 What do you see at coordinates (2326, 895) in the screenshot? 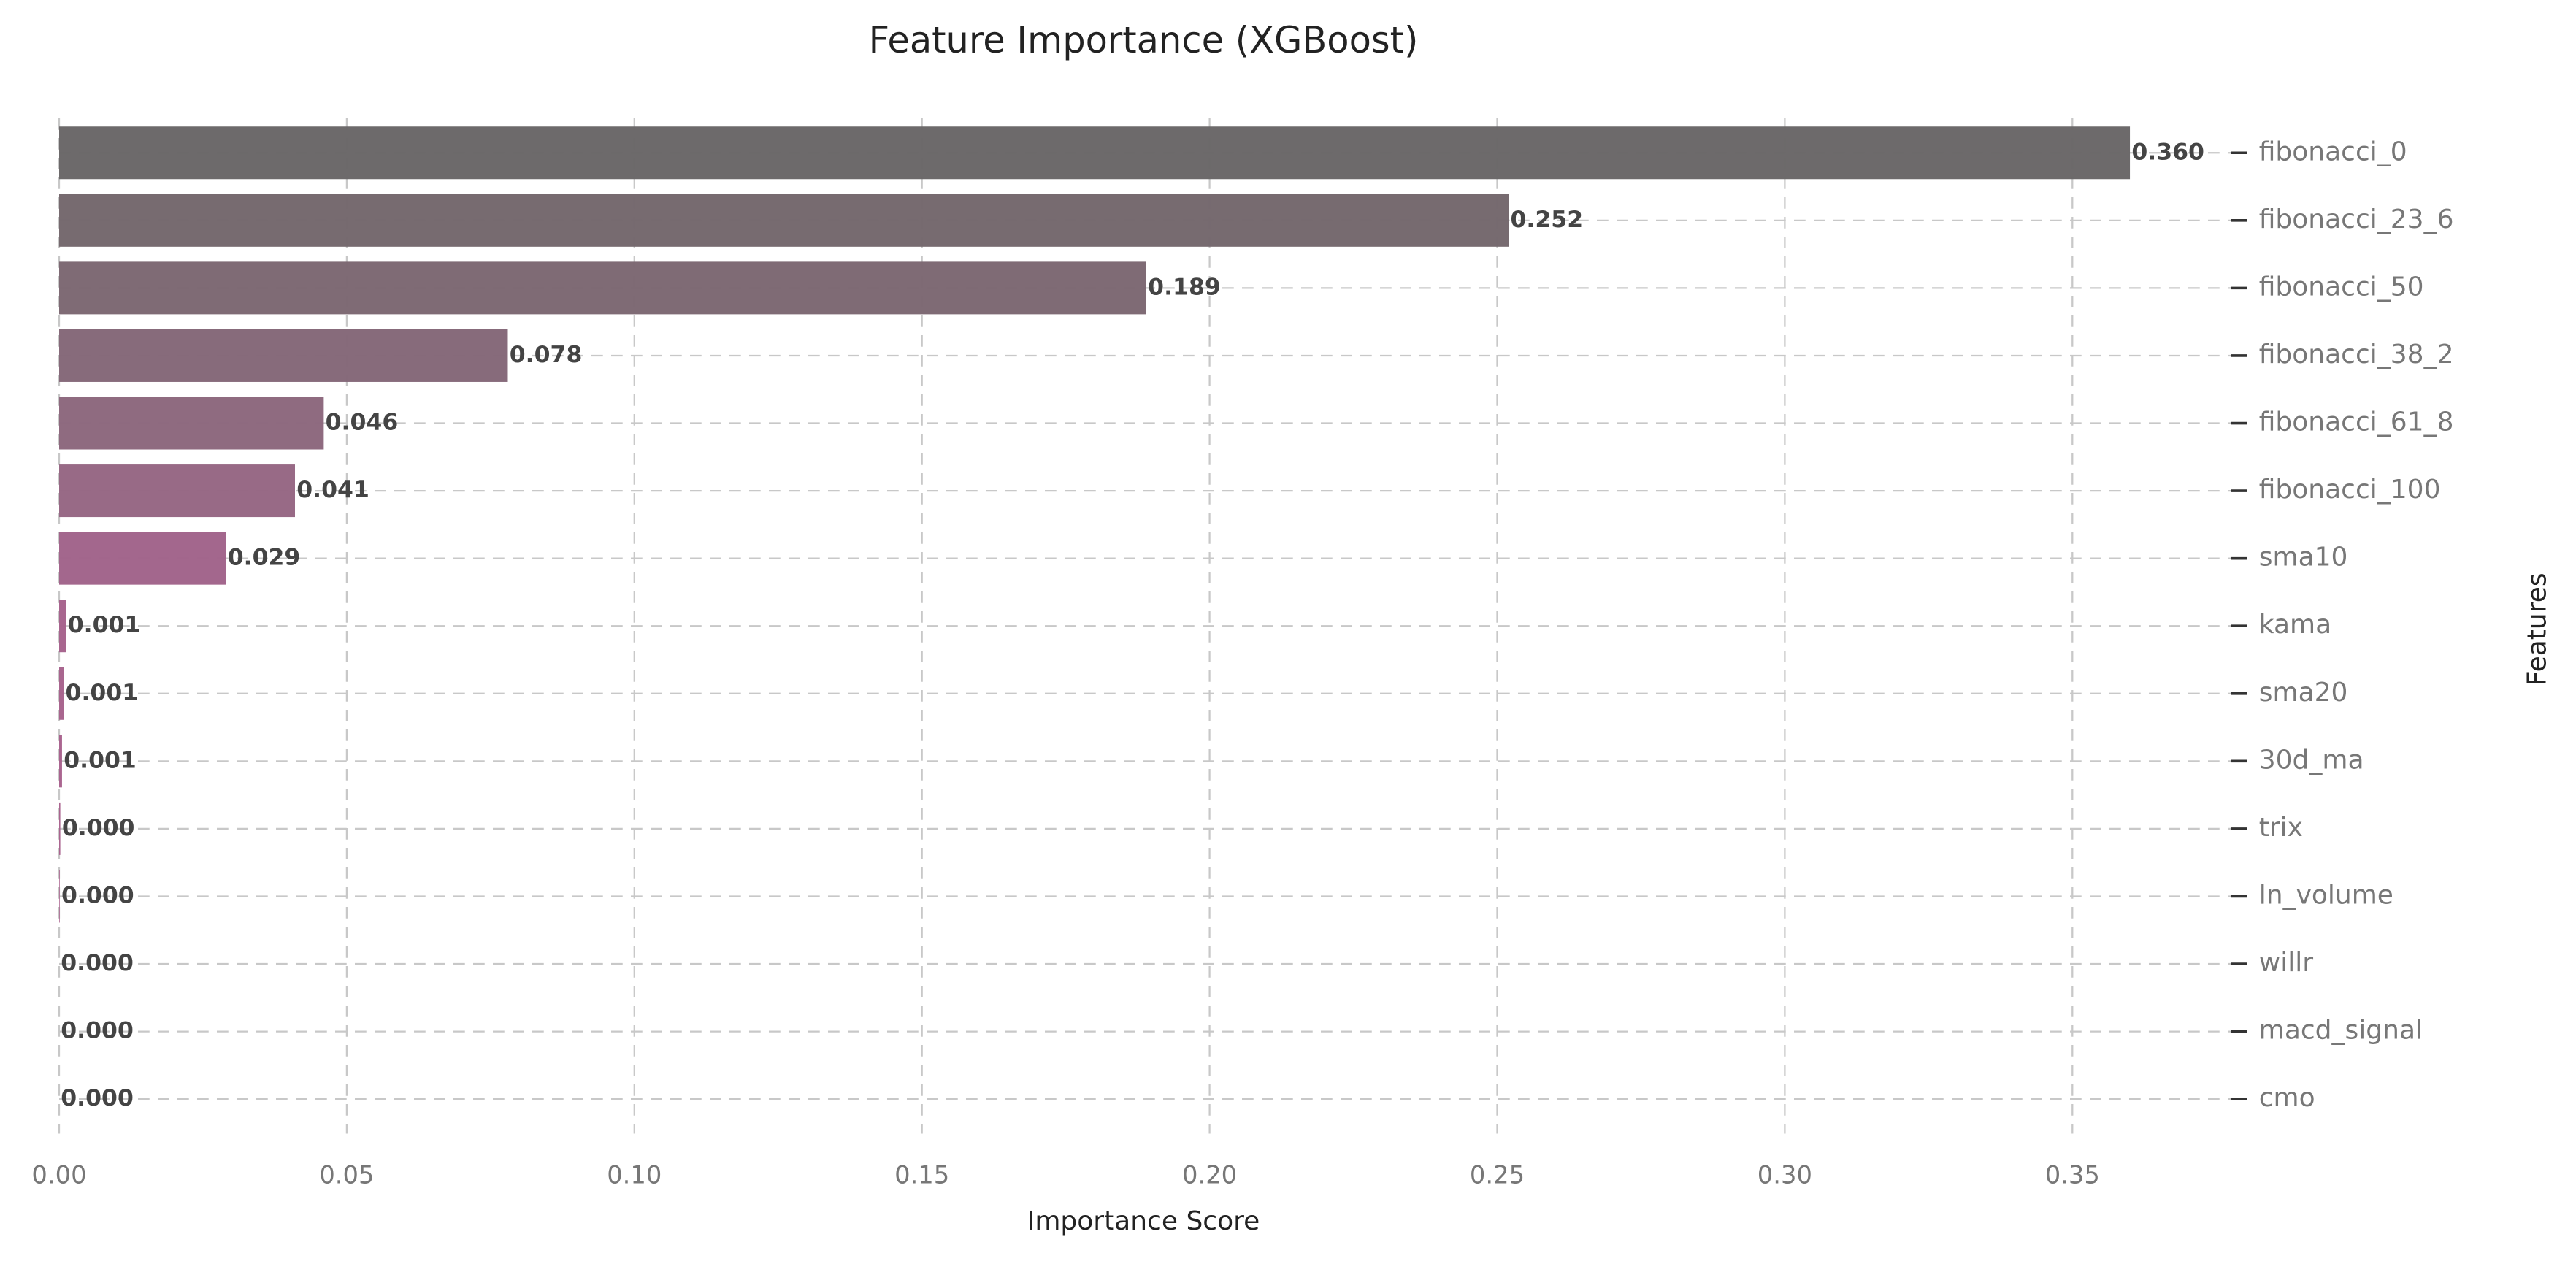
I see `y-tick-label: ln_volume` at bounding box center [2326, 895].